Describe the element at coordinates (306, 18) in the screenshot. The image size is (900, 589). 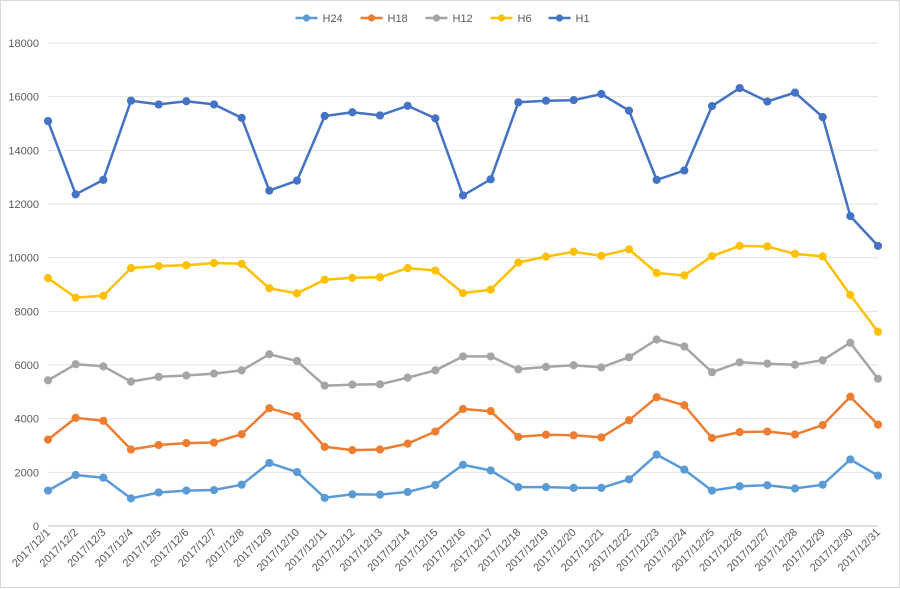
I see `legend-marker-H24` at that location.